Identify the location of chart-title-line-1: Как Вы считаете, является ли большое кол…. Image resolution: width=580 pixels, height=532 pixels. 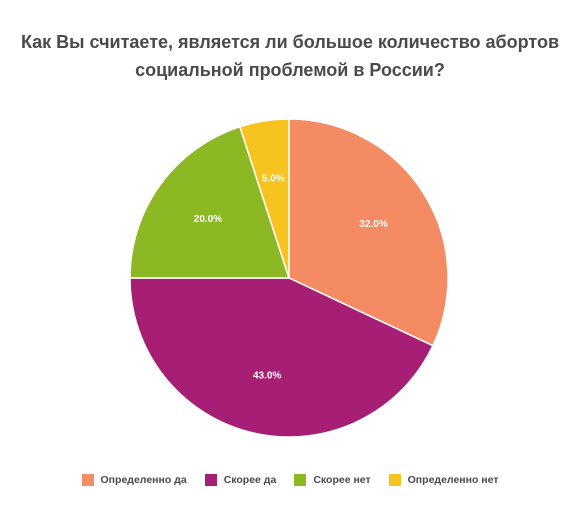
(290, 42).